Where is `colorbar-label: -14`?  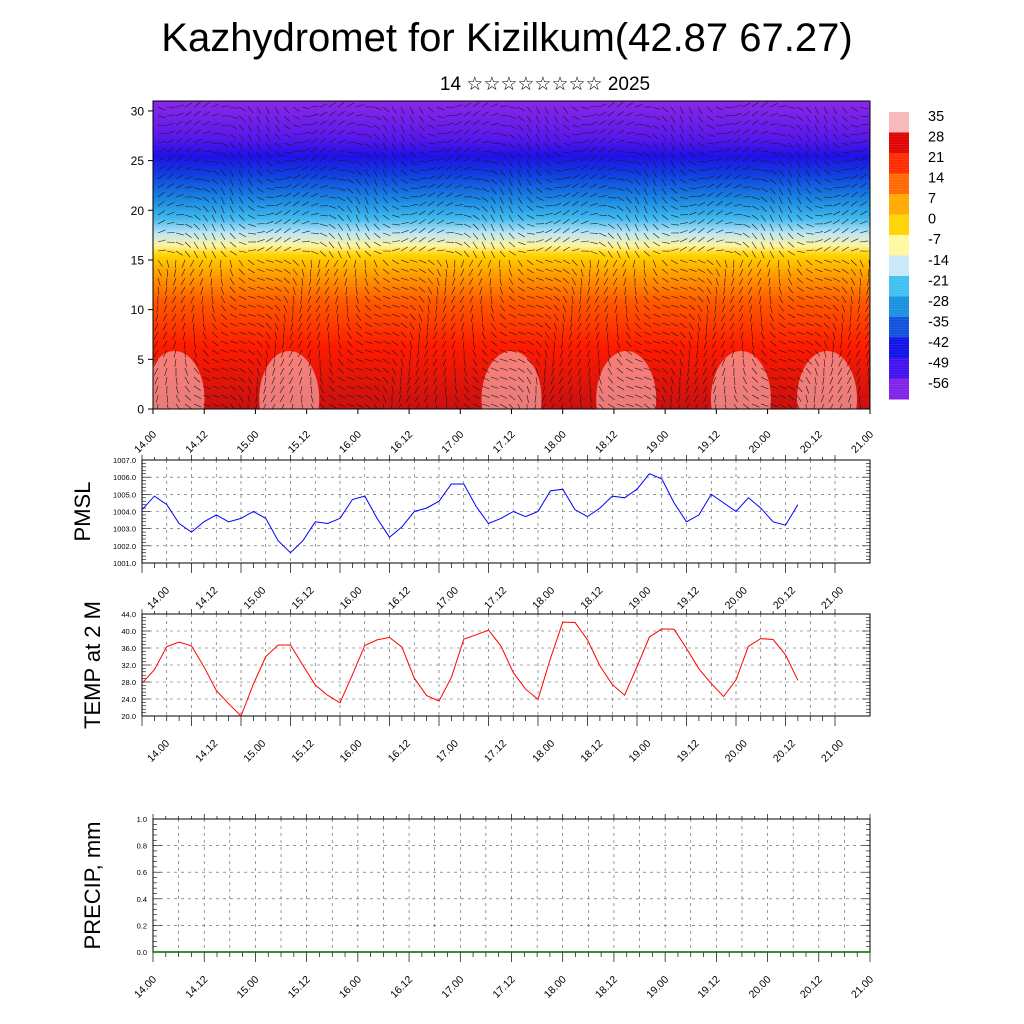
colorbar-label: -14 is located at coordinates (938, 261).